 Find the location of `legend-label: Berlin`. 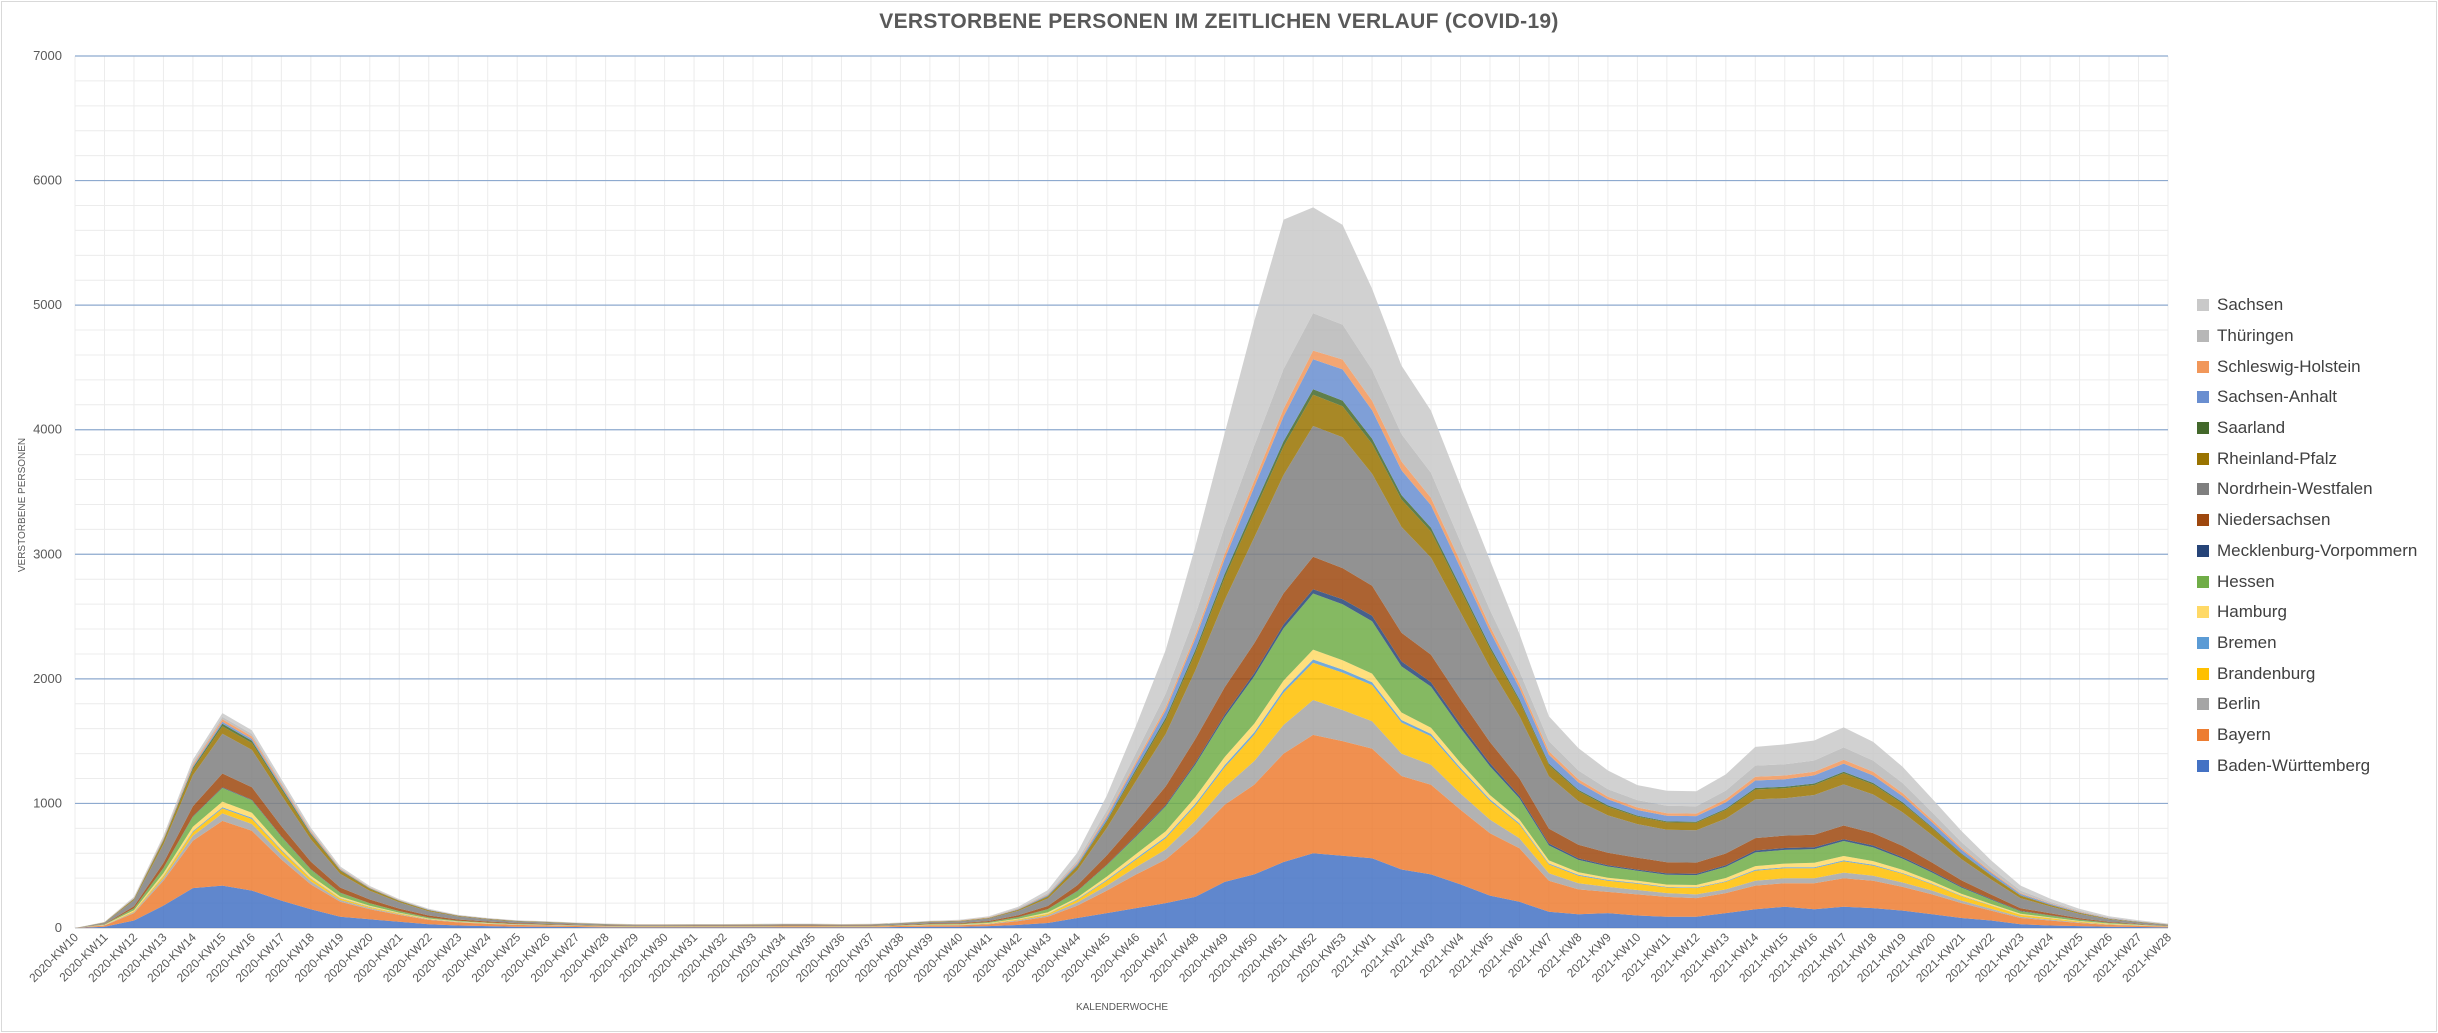

legend-label: Berlin is located at coordinates (2239, 704).